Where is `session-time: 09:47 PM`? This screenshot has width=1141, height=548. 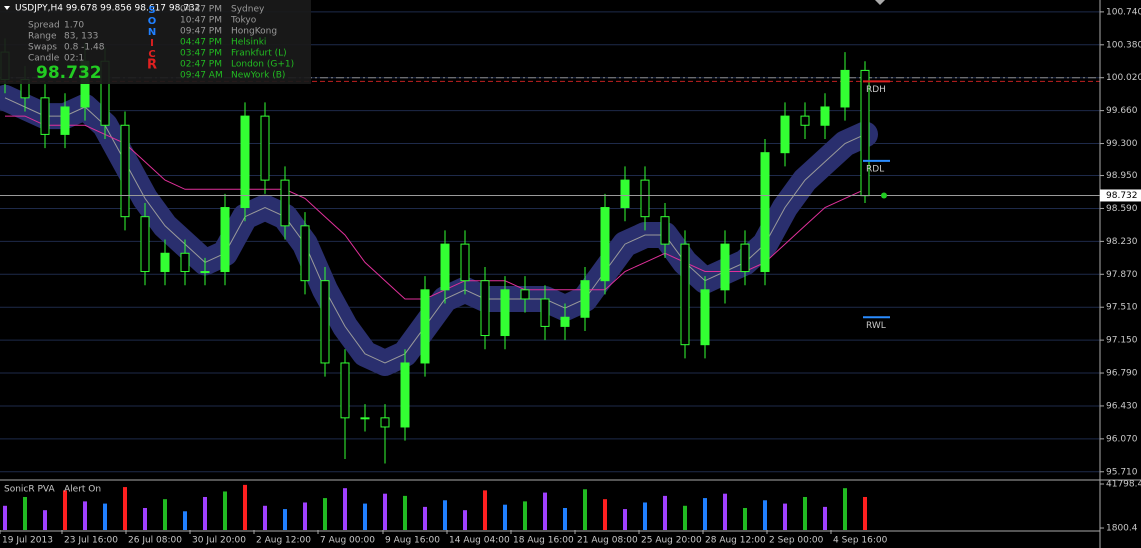
session-time: 09:47 PM is located at coordinates (201, 32).